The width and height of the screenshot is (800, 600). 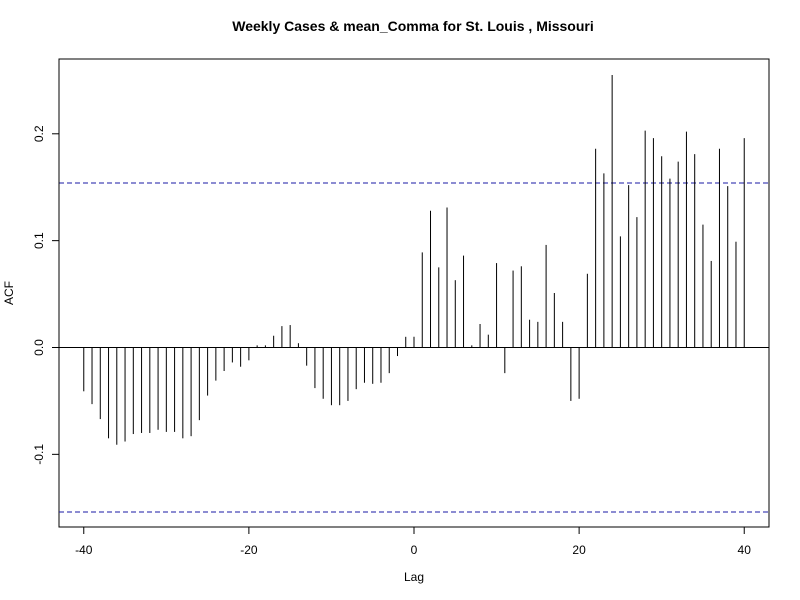 What do you see at coordinates (39, 133) in the screenshot?
I see `y-tick-label: 0.2` at bounding box center [39, 133].